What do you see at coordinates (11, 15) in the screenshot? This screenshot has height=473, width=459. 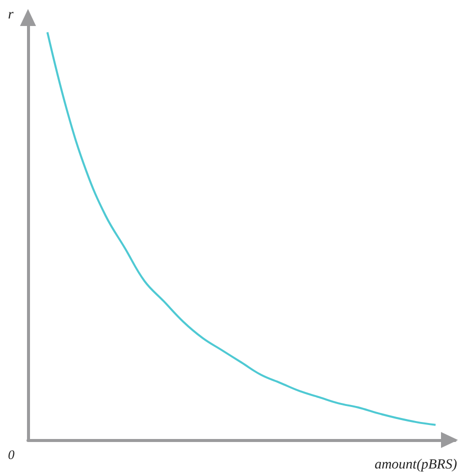 I see `y-axis-title: r` at bounding box center [11, 15].